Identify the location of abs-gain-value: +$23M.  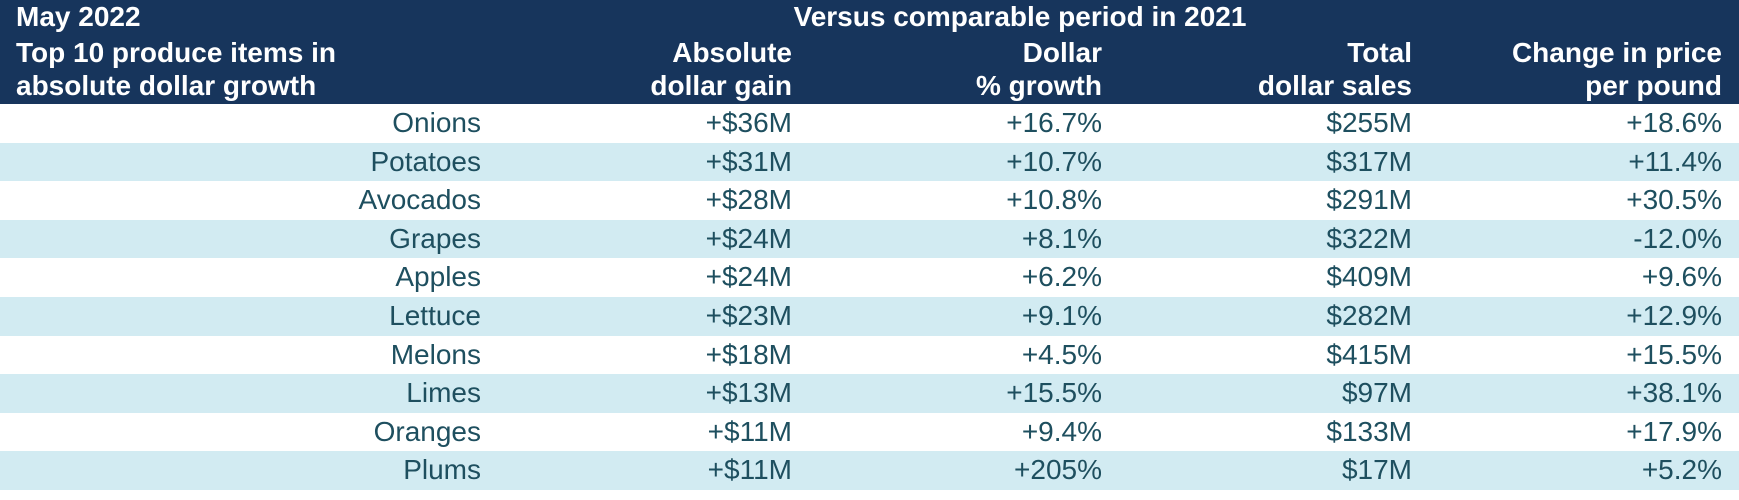
(748, 315).